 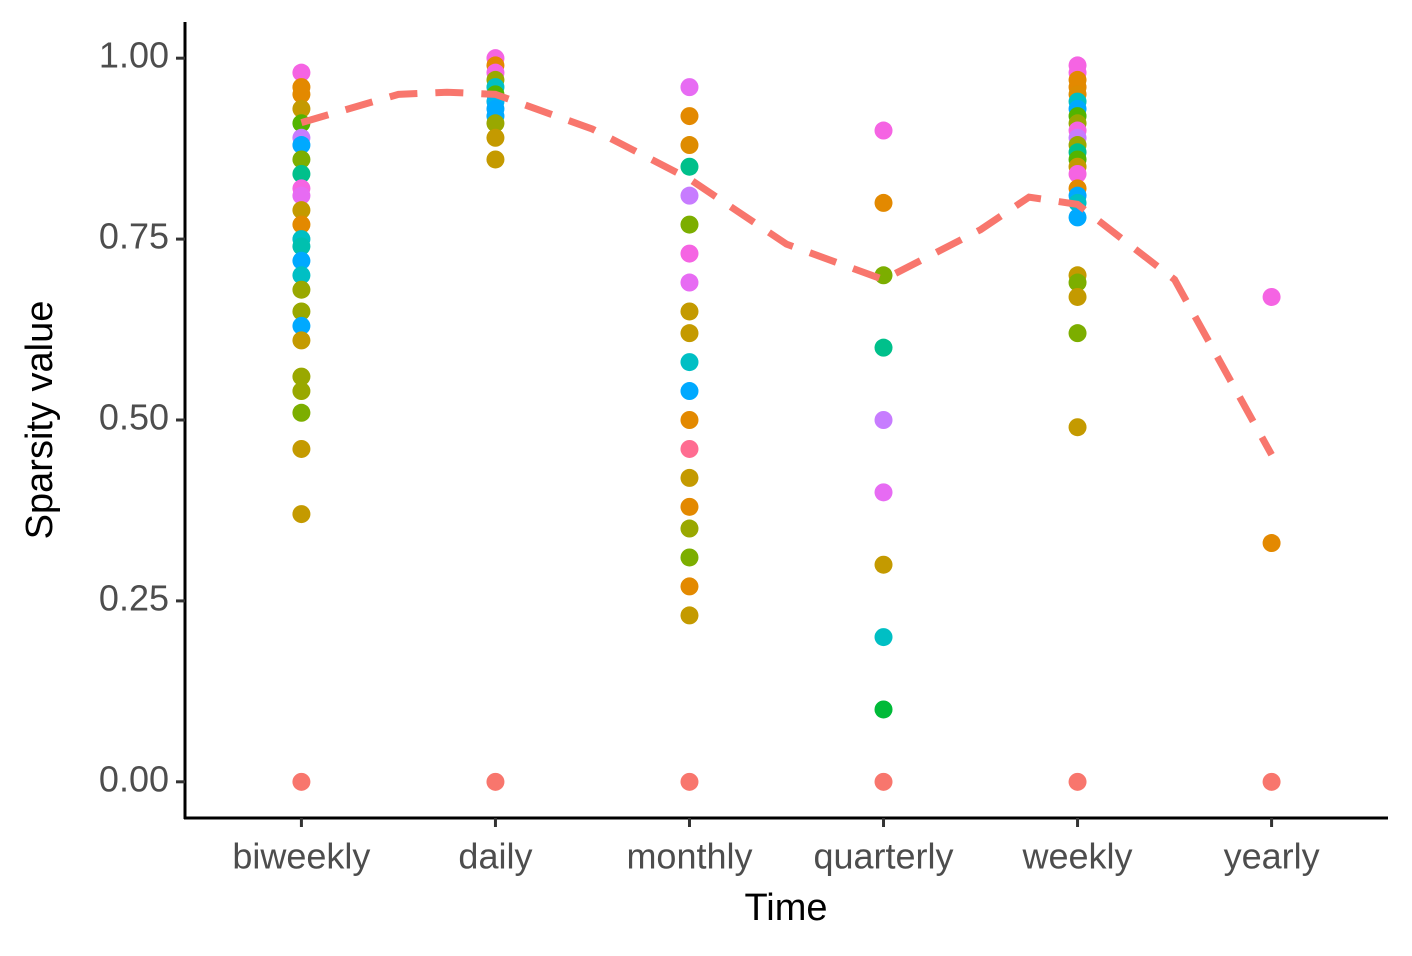 I want to click on y-tick-label: 0.25, so click(x=134, y=597).